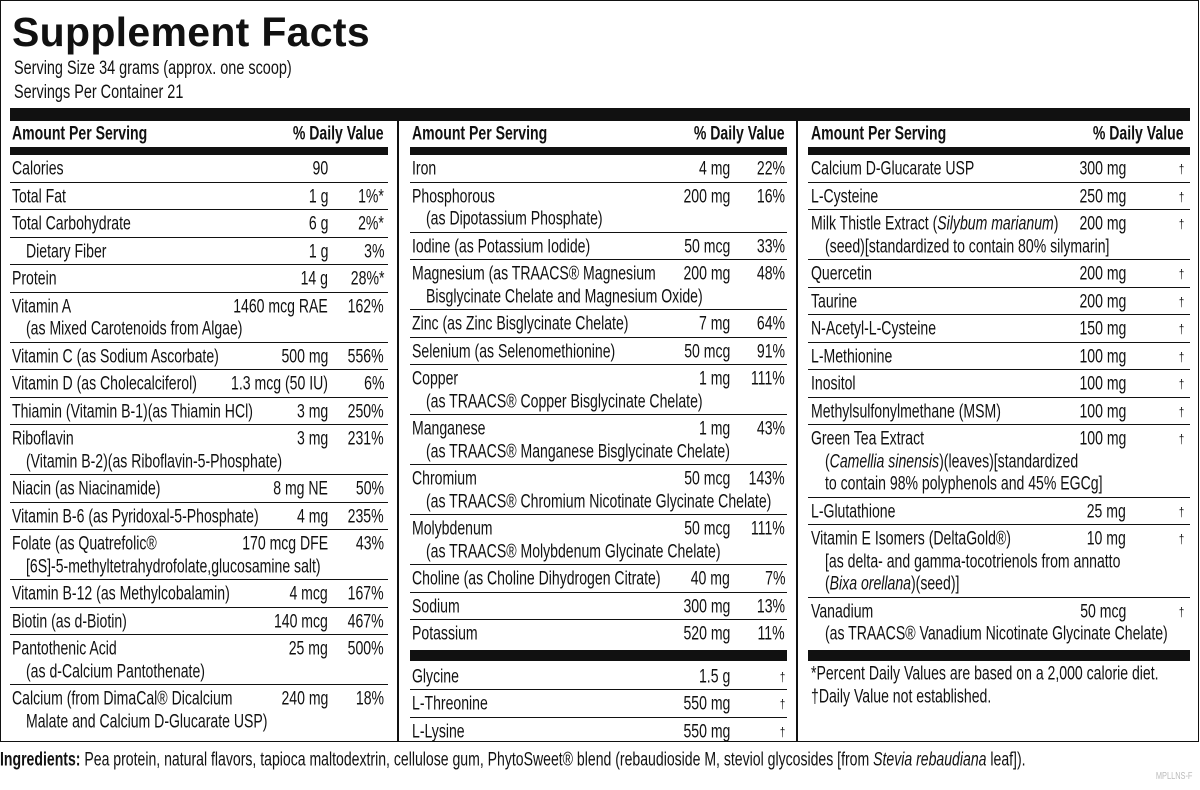  I want to click on nutrient-name: Iodine (as Potassium Iodide), so click(501, 246).